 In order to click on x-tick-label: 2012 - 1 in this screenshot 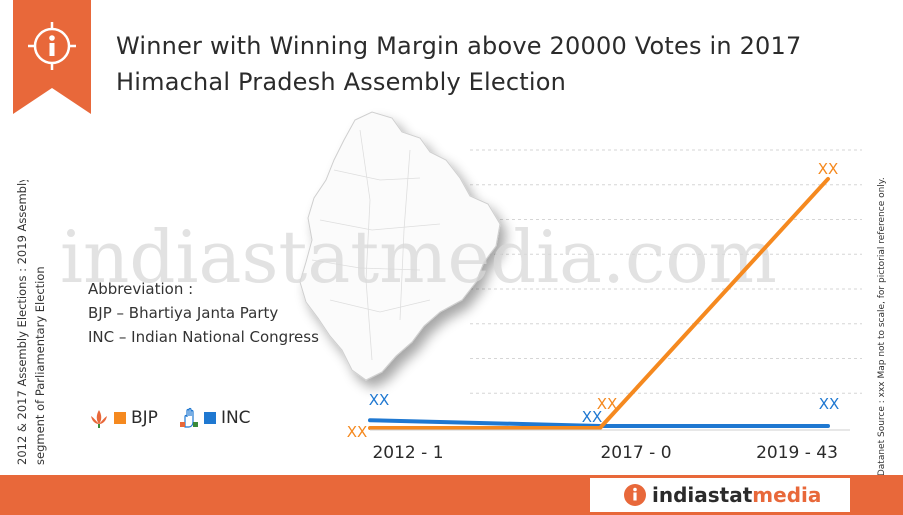, I will do `click(407, 453)`.